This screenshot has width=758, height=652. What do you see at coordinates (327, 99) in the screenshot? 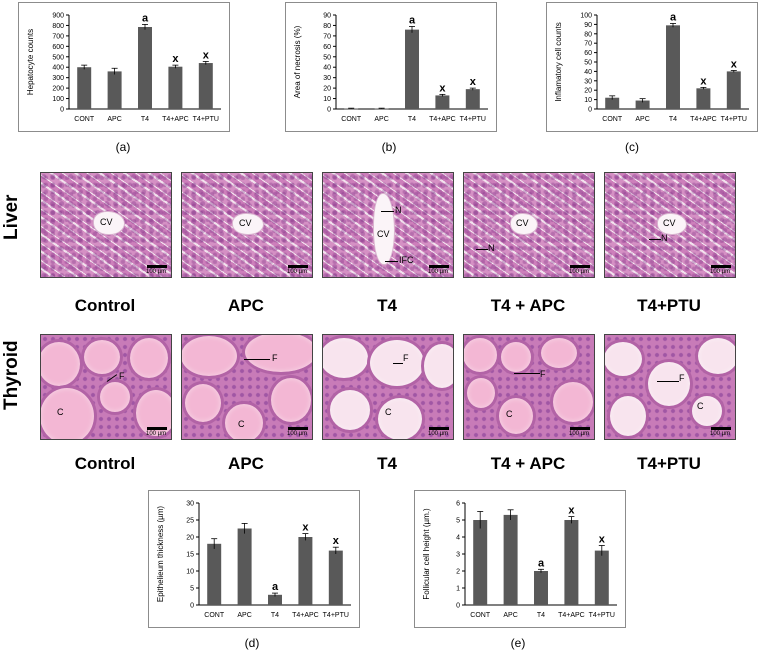
I see `y-tick-label: 10` at bounding box center [327, 99].